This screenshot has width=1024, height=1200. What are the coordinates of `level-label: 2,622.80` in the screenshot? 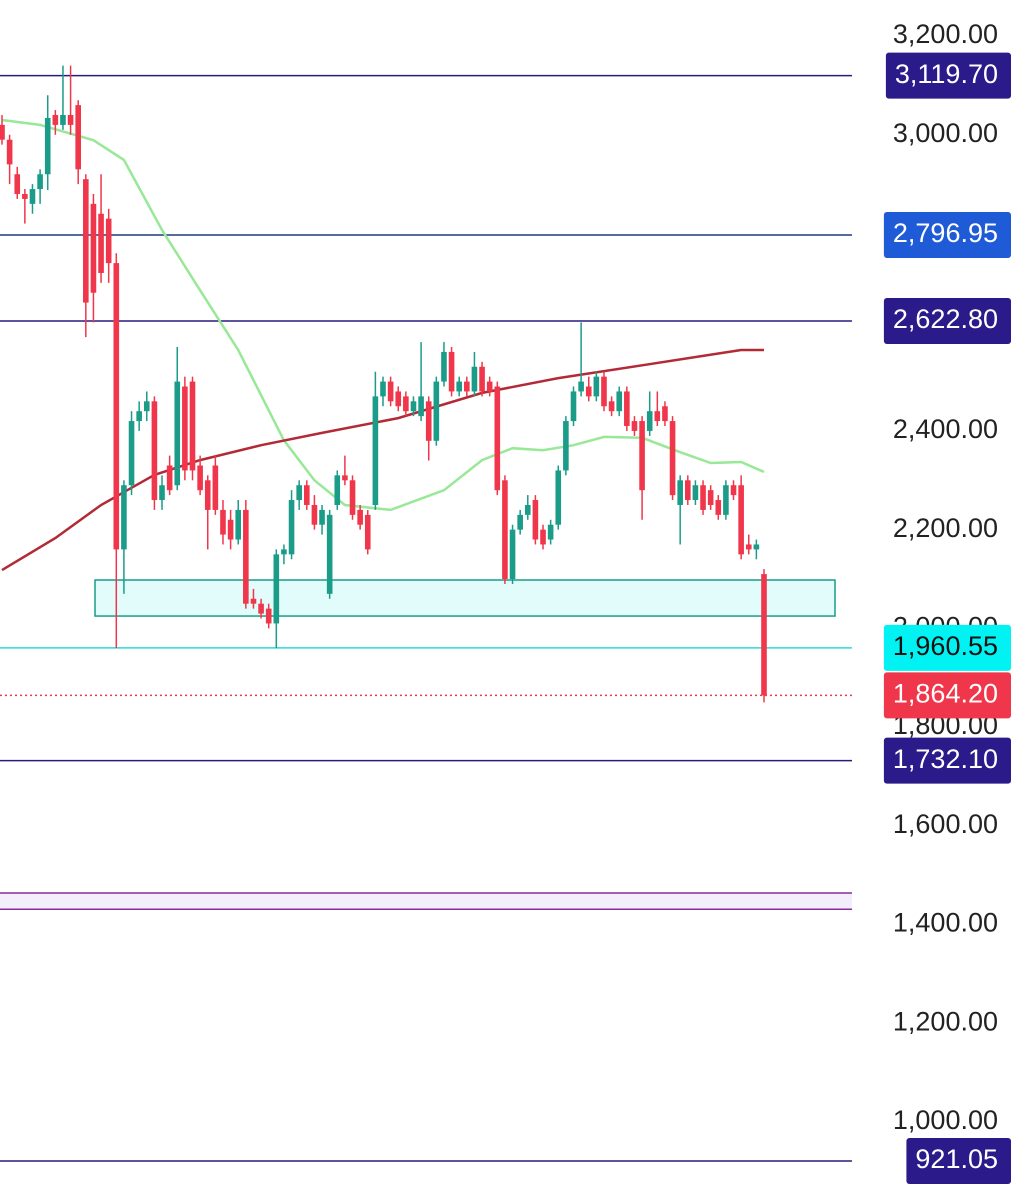 It's located at (945, 319).